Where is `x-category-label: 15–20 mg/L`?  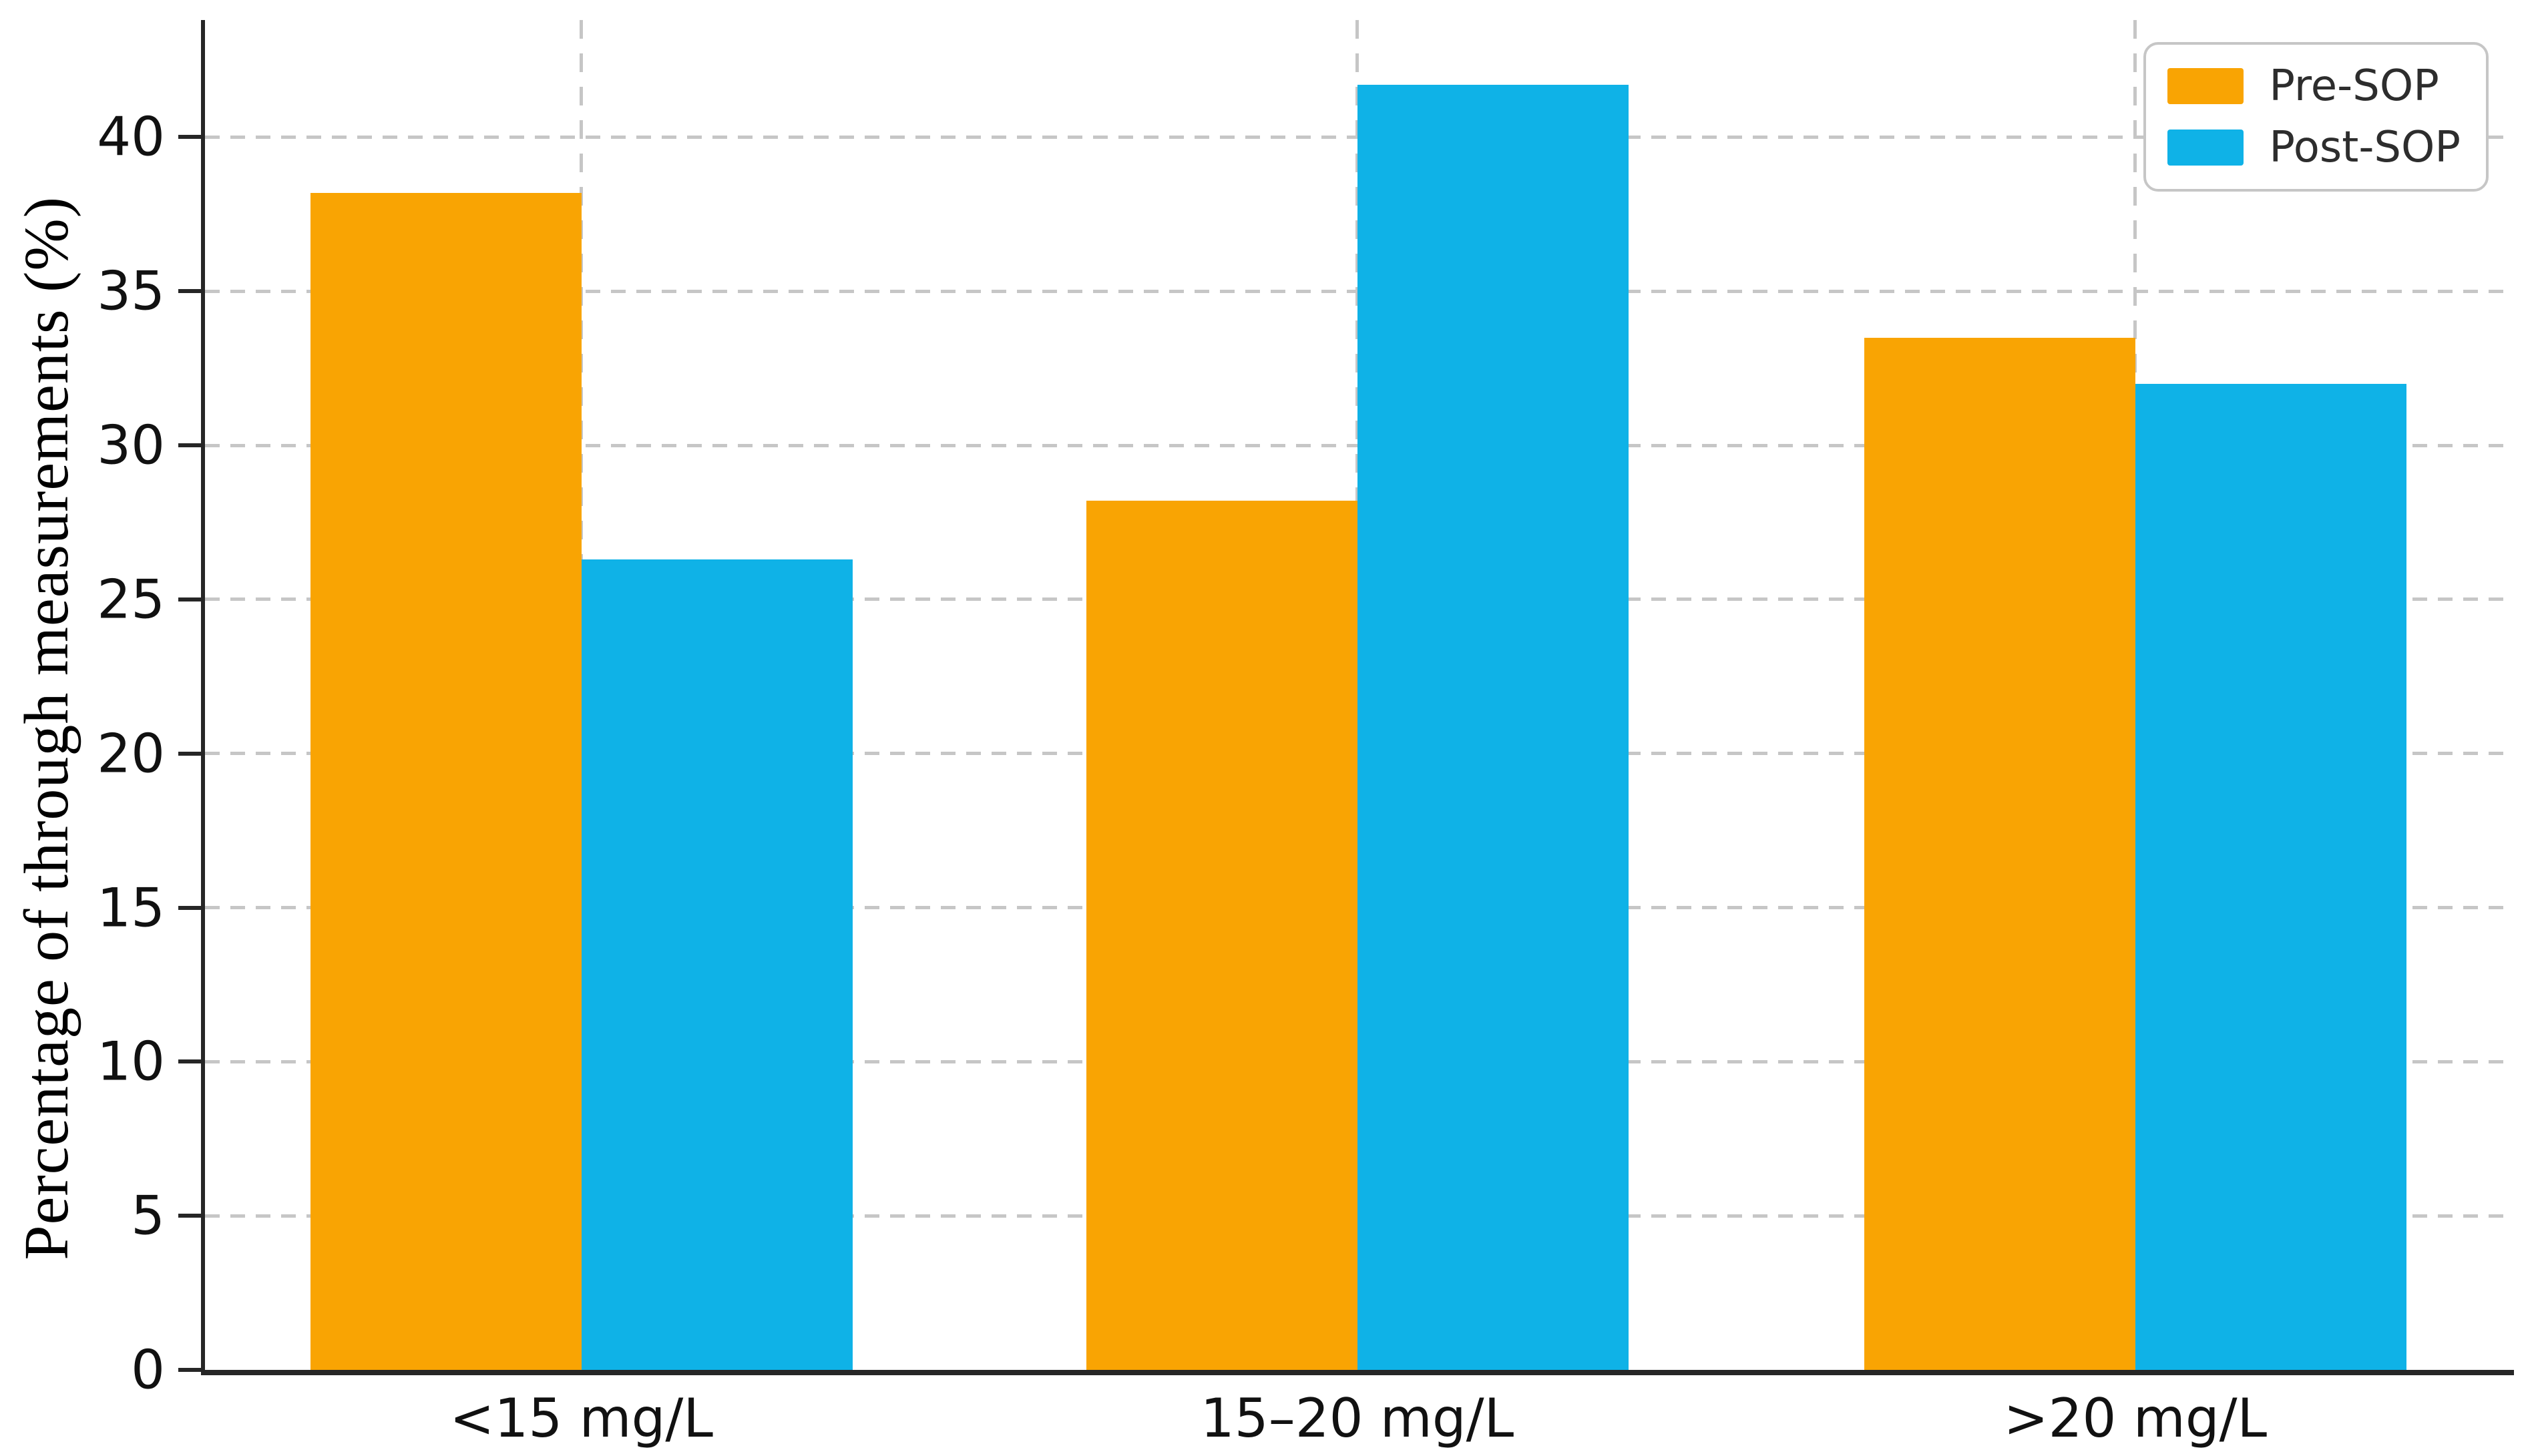
x-category-label: 15–20 mg/L is located at coordinates (1357, 1418).